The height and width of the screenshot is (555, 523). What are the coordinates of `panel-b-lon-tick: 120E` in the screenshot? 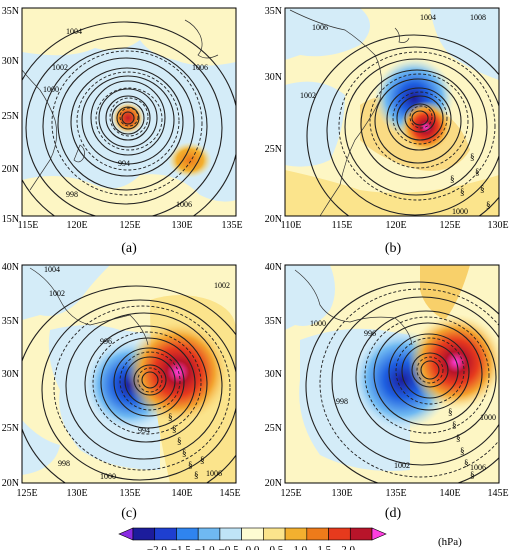 It's located at (395, 225).